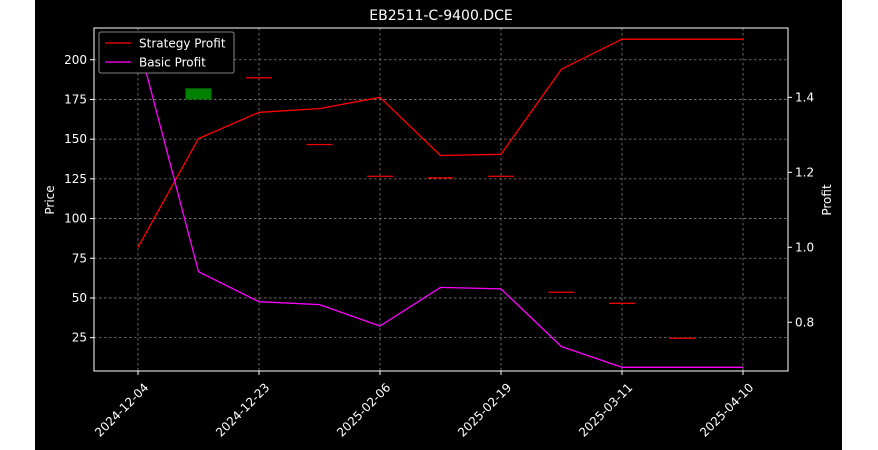 The height and width of the screenshot is (450, 878). I want to click on y-left-tick-label: 125, so click(75, 179).